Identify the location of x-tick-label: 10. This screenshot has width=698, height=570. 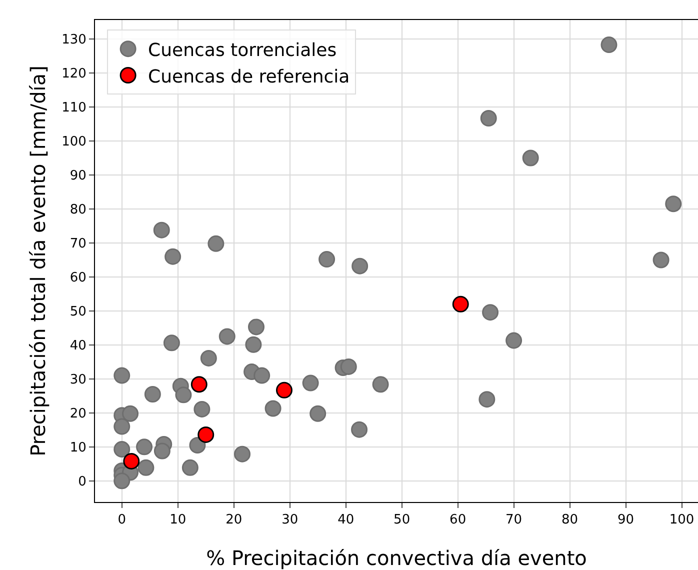
(178, 520).